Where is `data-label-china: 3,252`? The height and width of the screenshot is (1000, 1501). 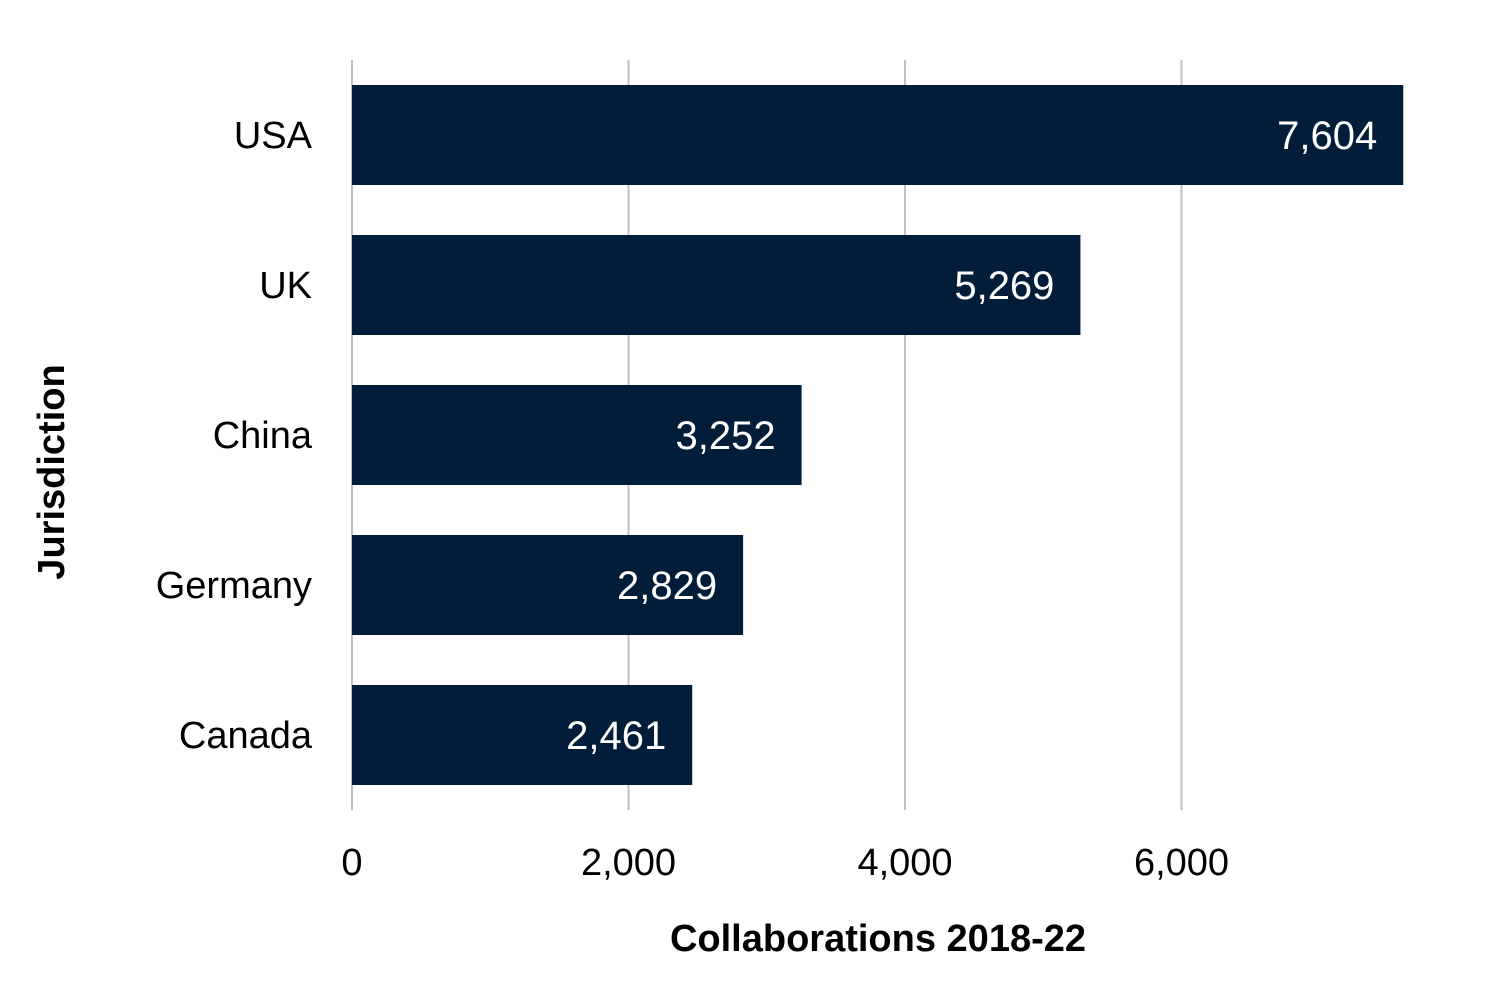
data-label-china: 3,252 is located at coordinates (725, 436).